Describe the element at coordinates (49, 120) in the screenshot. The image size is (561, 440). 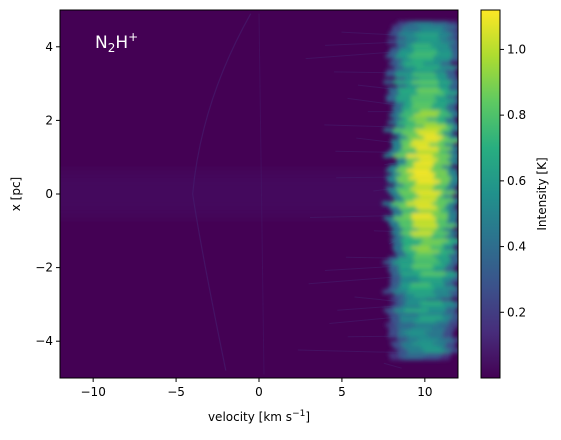
I see `y-tick-label-3: 2` at that location.